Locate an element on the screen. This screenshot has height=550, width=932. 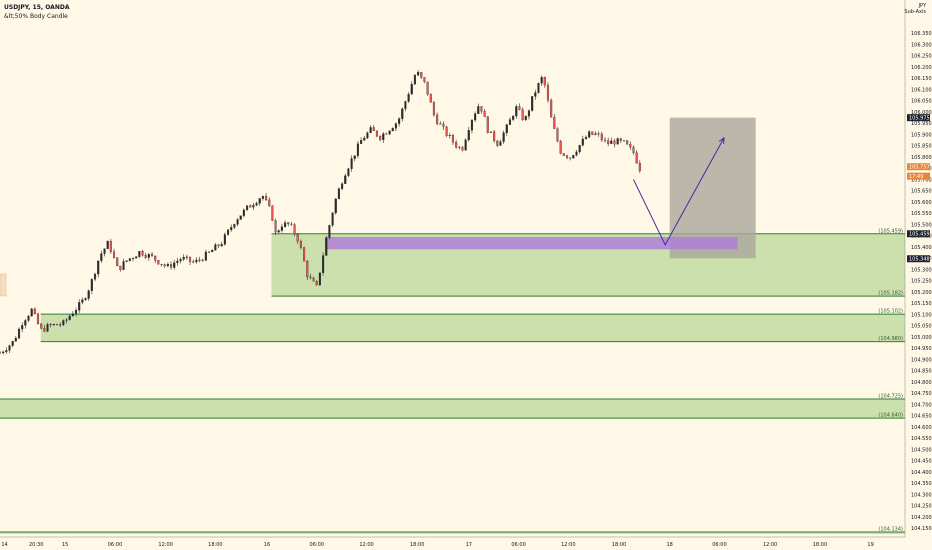
symbol-title: USDJPY, 15, OANDA is located at coordinates (37, 7).